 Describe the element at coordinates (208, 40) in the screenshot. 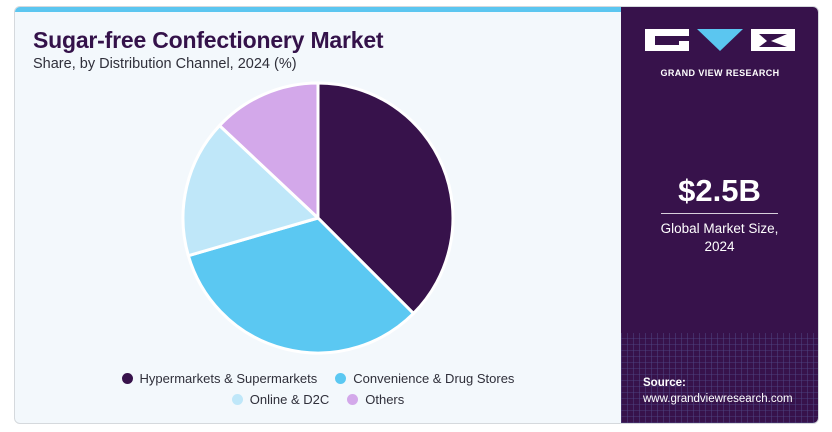

I see `chart-title: Sugar-free Confectionery Market` at that location.